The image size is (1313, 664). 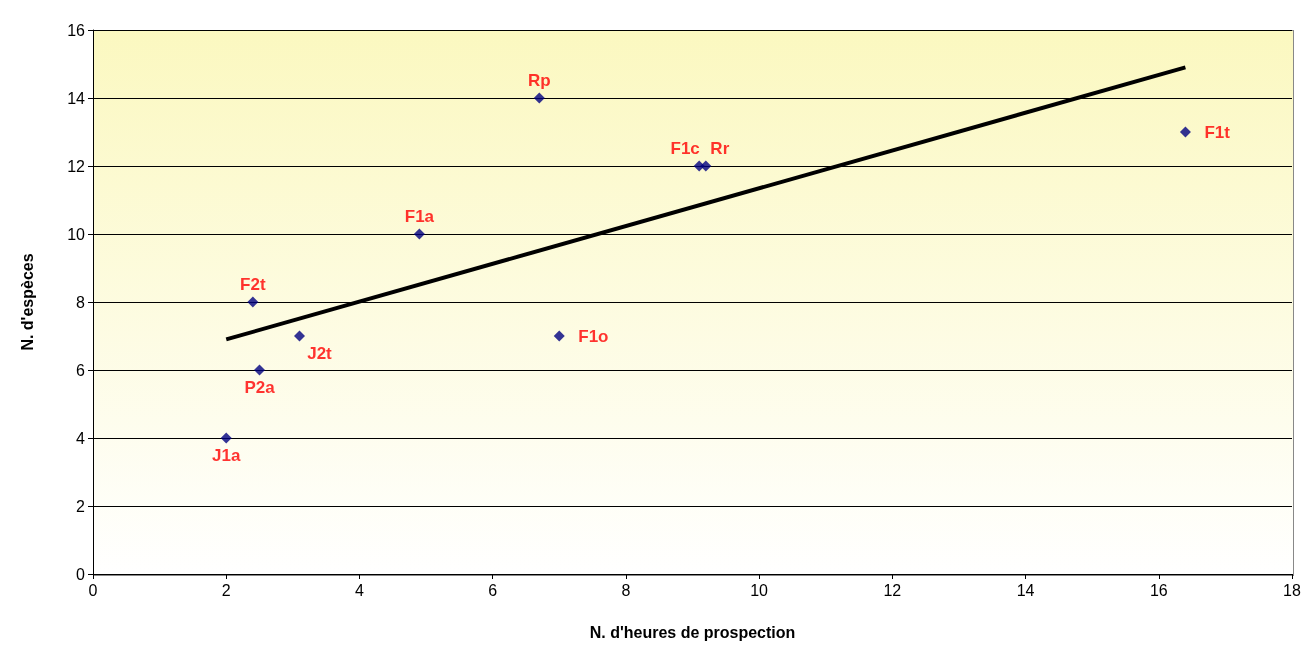 What do you see at coordinates (419, 216) in the screenshot?
I see `annotation: F1a` at bounding box center [419, 216].